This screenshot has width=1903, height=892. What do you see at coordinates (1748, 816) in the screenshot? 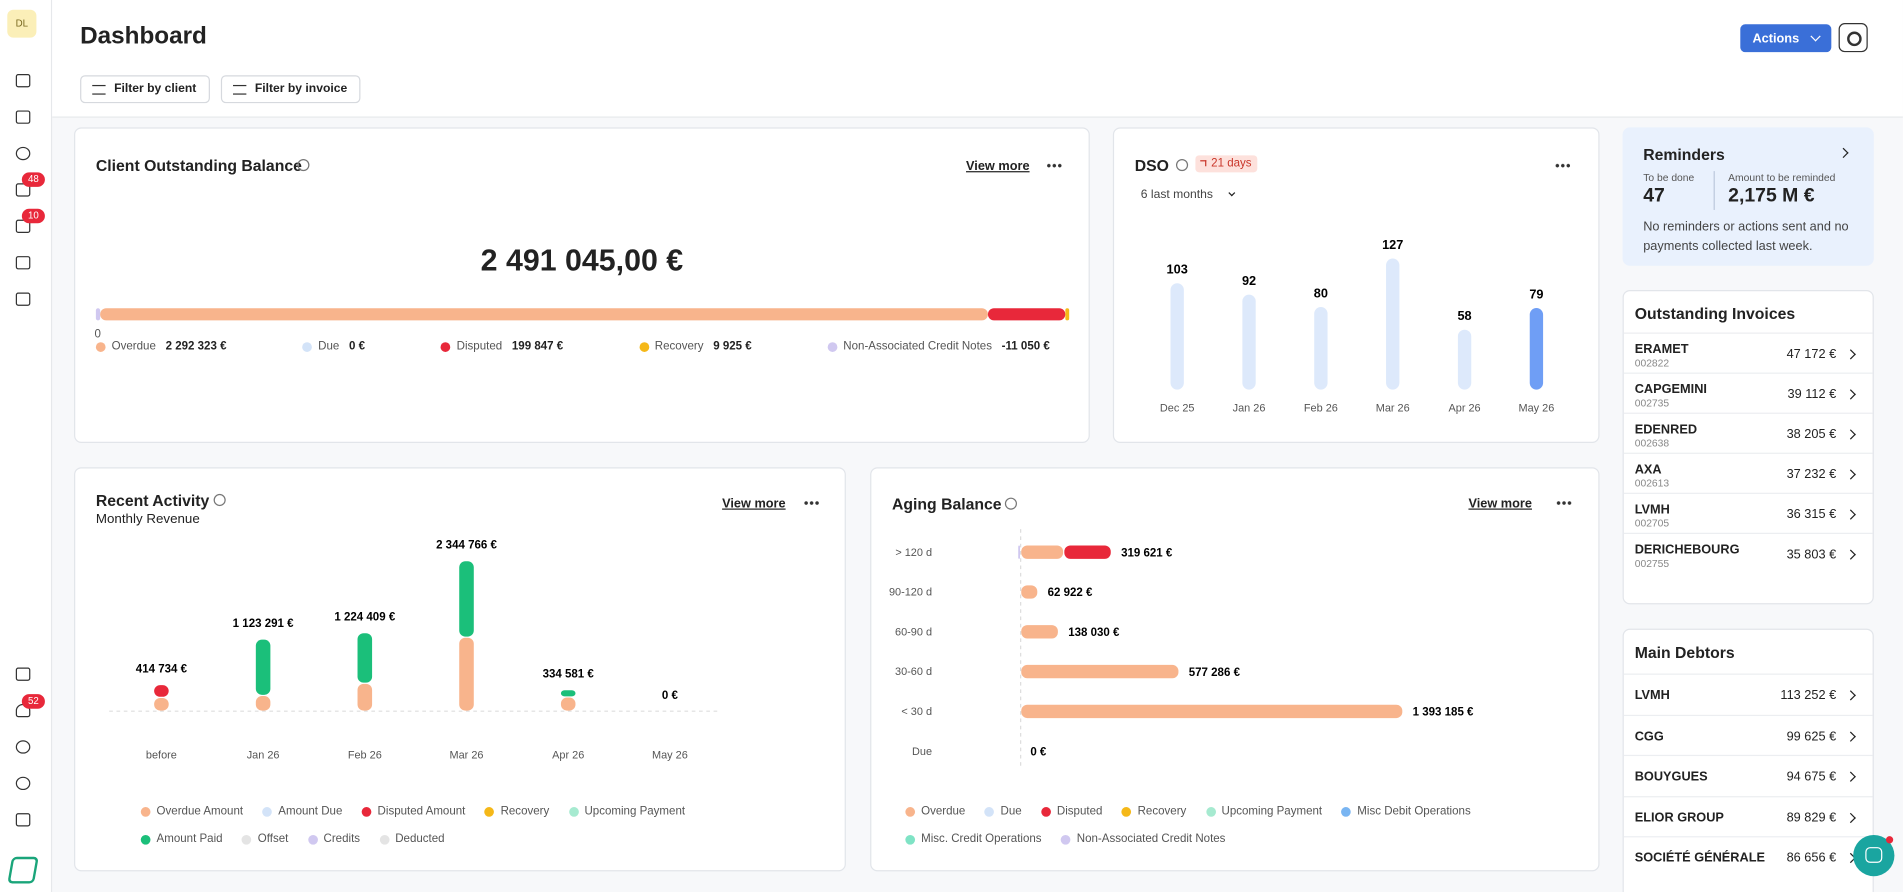
I see `debtor-row: ELIOR GROUP 89 829 €` at bounding box center [1748, 816].